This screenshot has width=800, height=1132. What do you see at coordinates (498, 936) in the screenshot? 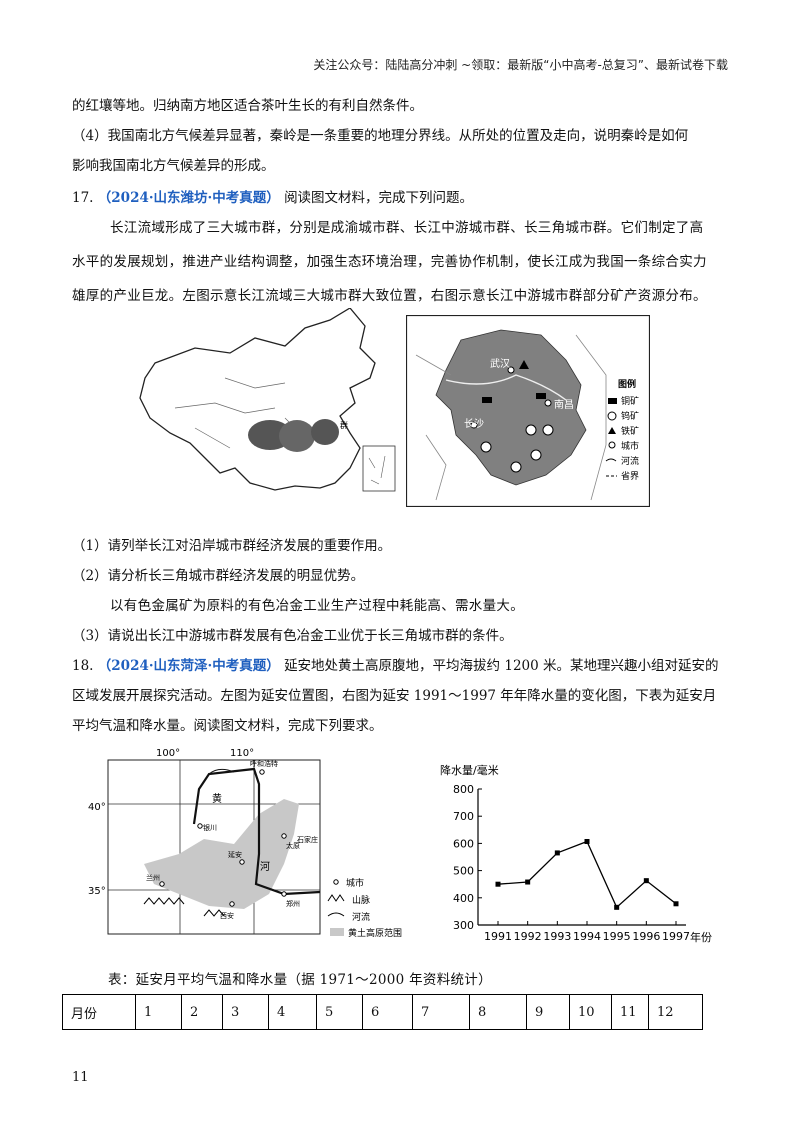
I see `x-tick-label: 1991` at bounding box center [498, 936].